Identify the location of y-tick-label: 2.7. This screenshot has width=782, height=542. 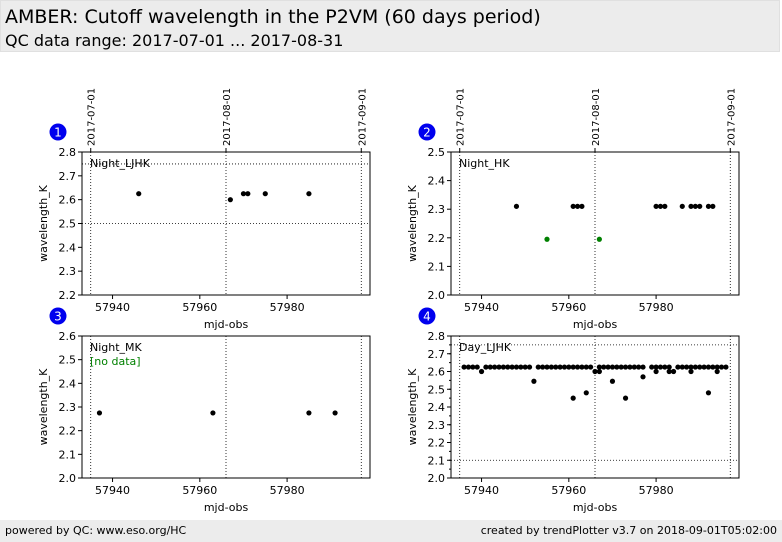
(68, 176).